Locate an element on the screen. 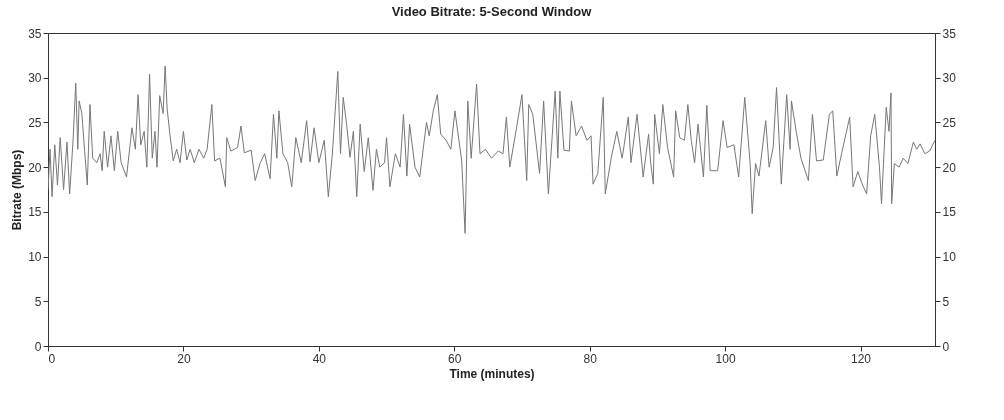 The image size is (1004, 420). y-tick-label: 0 is located at coordinates (38, 346).